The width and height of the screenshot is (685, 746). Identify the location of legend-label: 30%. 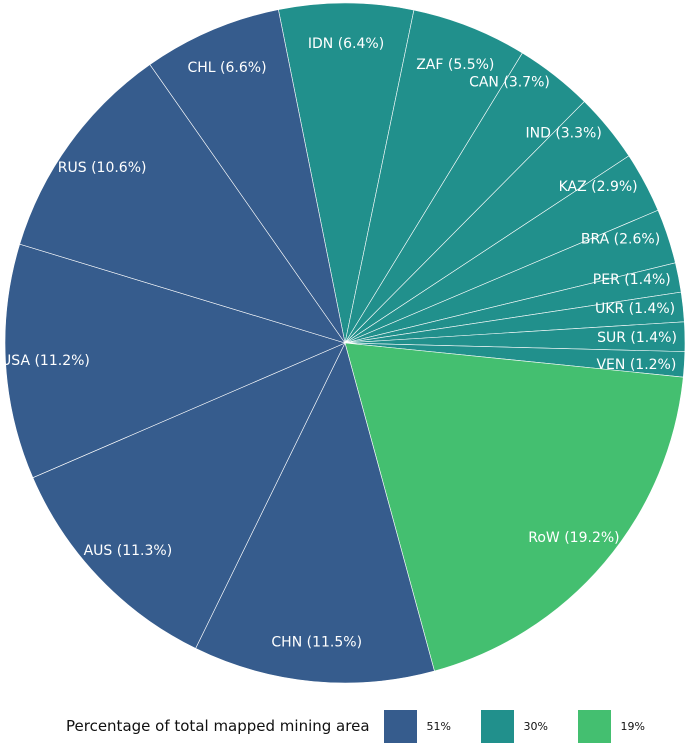
(535, 726).